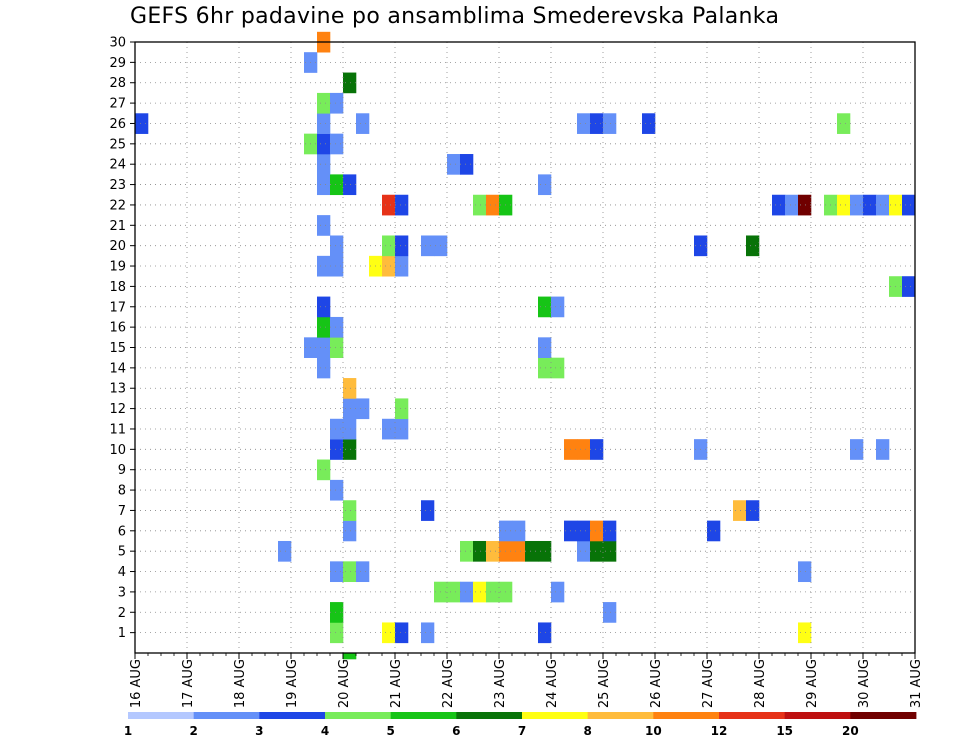  What do you see at coordinates (117, 144) in the screenshot?
I see `y-tick-label: 25` at bounding box center [117, 144].